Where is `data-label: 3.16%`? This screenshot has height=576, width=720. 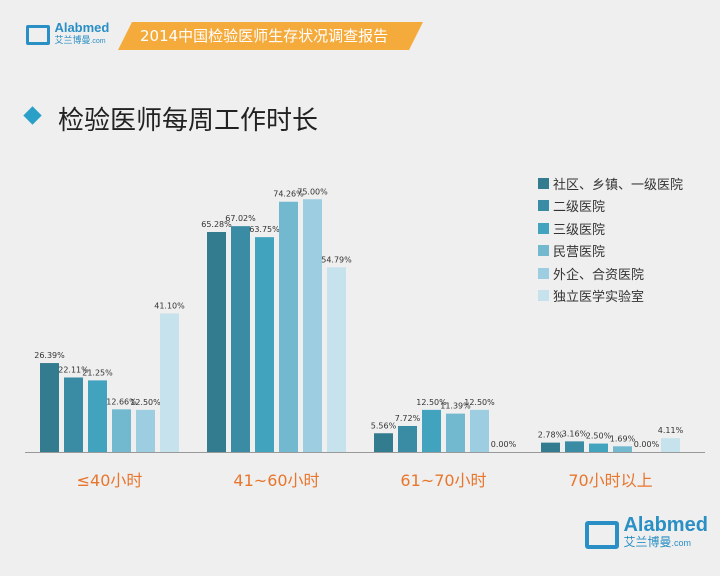
data-label: 3.16% is located at coordinates (575, 433).